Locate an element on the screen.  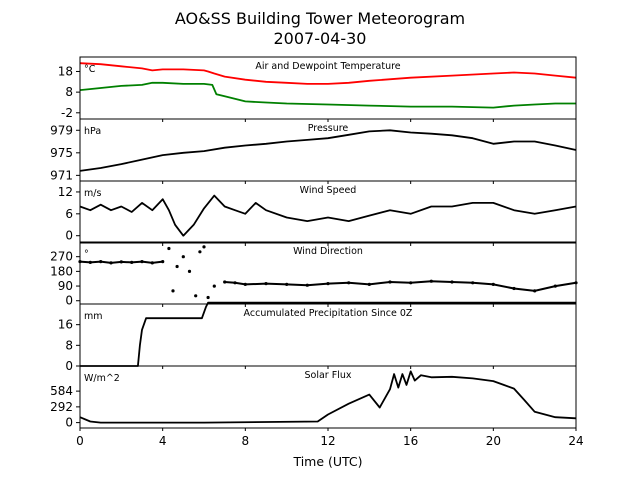
panel-1: -2 8 18 Air and Dewpoint Temperature °C is located at coordinates (317, 89).